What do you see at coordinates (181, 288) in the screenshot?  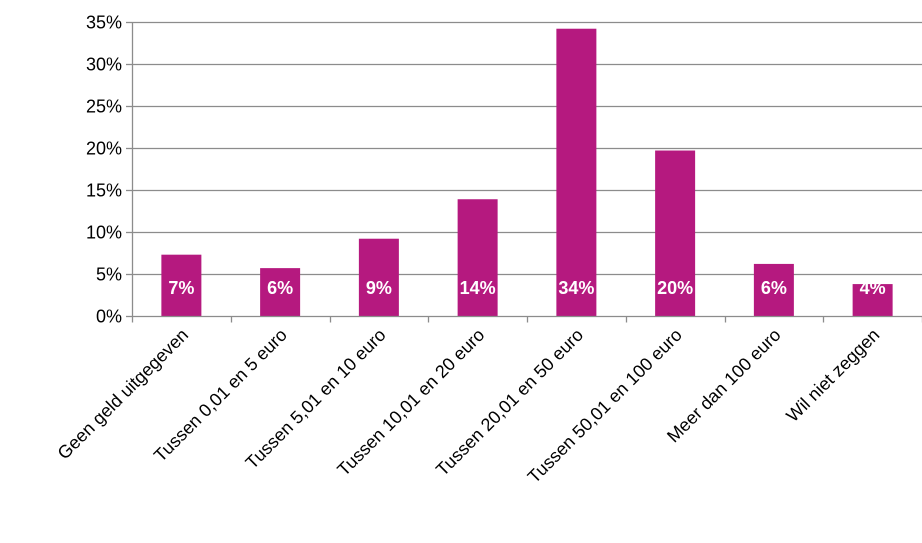 I see `data-label: 7%` at bounding box center [181, 288].